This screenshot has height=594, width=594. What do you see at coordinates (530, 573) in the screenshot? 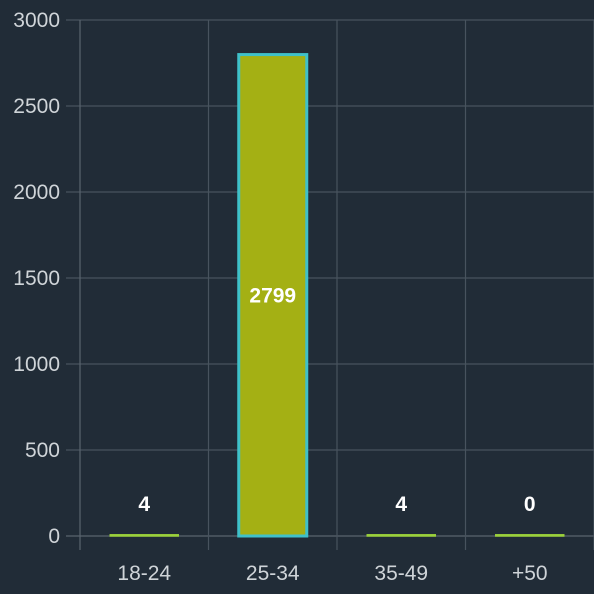
I see `x-tick-label: +50` at bounding box center [530, 573].